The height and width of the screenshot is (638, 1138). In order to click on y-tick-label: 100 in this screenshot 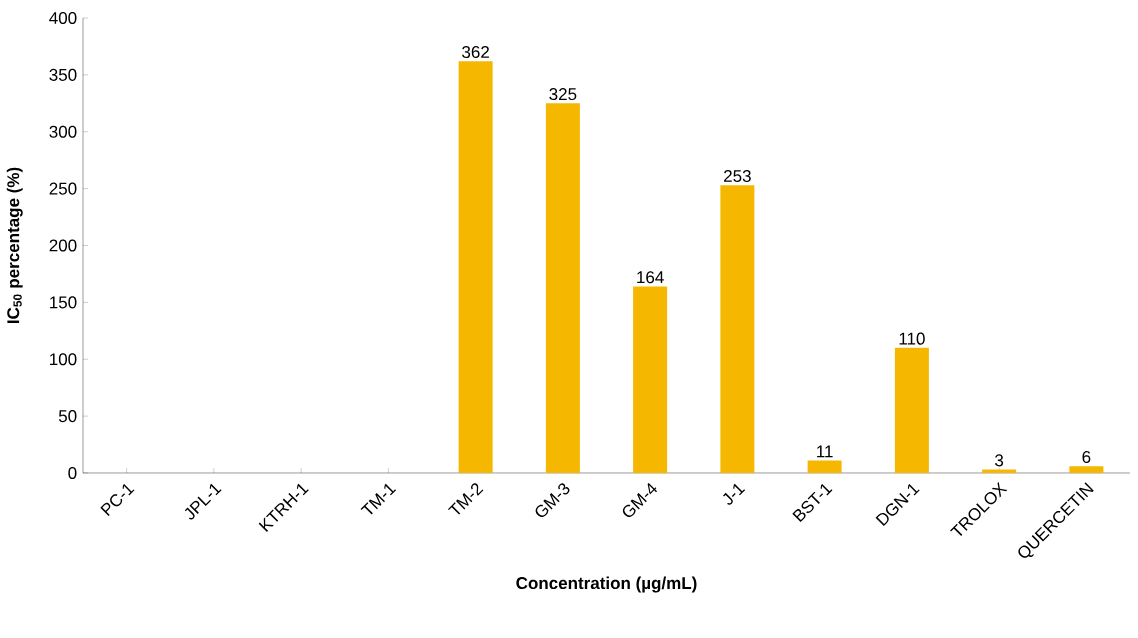, I will do `click(63, 359)`.